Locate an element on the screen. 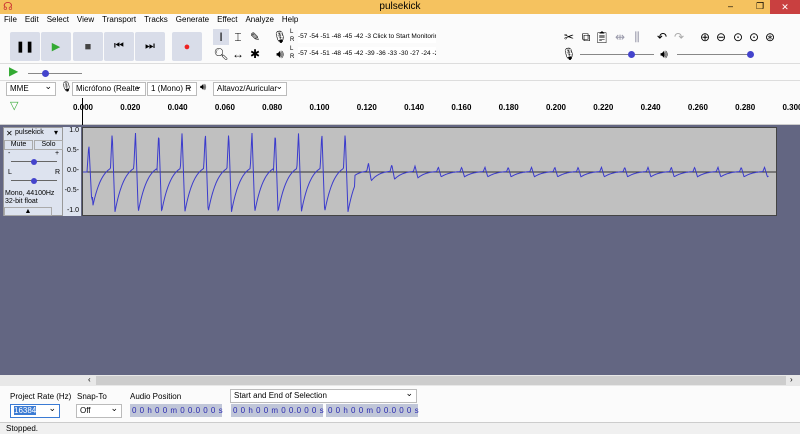  zoom-out-icon: ⊖ is located at coordinates (721, 37).